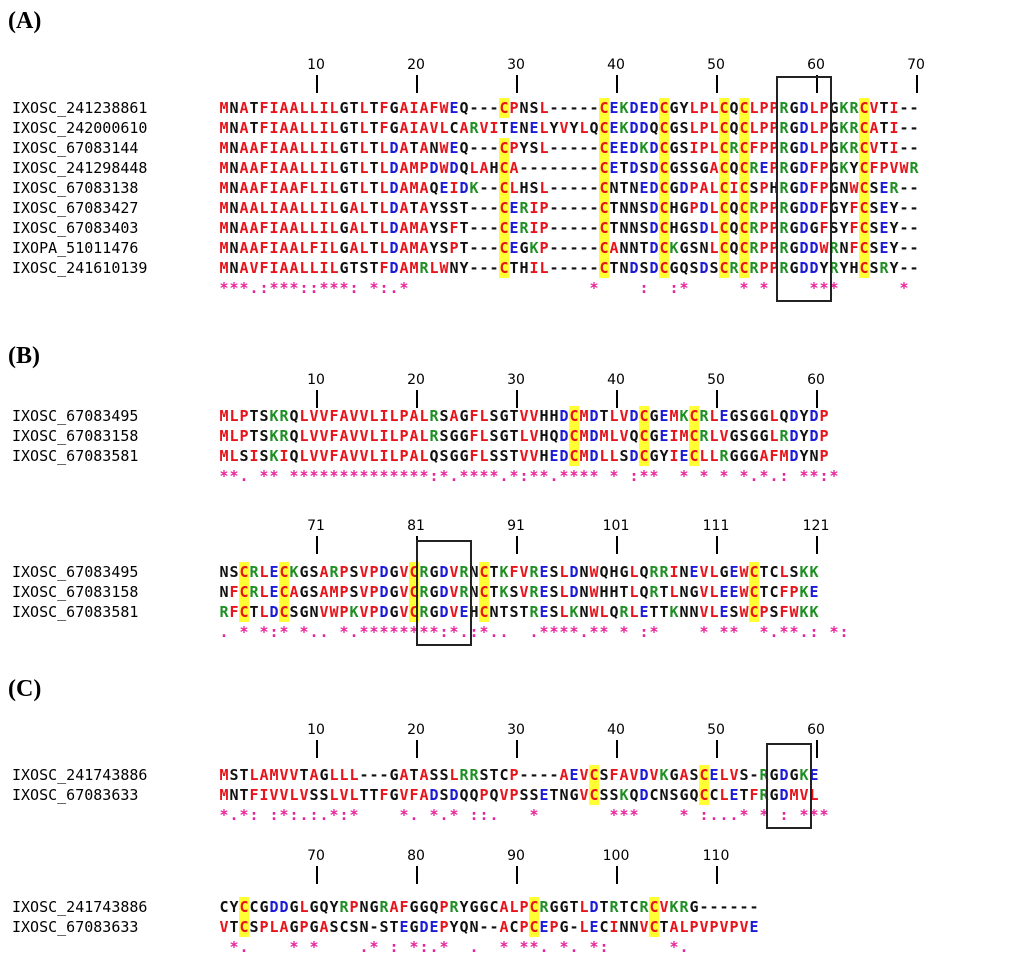 This screenshot has height=960, width=1024. What do you see at coordinates (716, 526) in the screenshot?
I see `ruler-number: 111` at bounding box center [716, 526].